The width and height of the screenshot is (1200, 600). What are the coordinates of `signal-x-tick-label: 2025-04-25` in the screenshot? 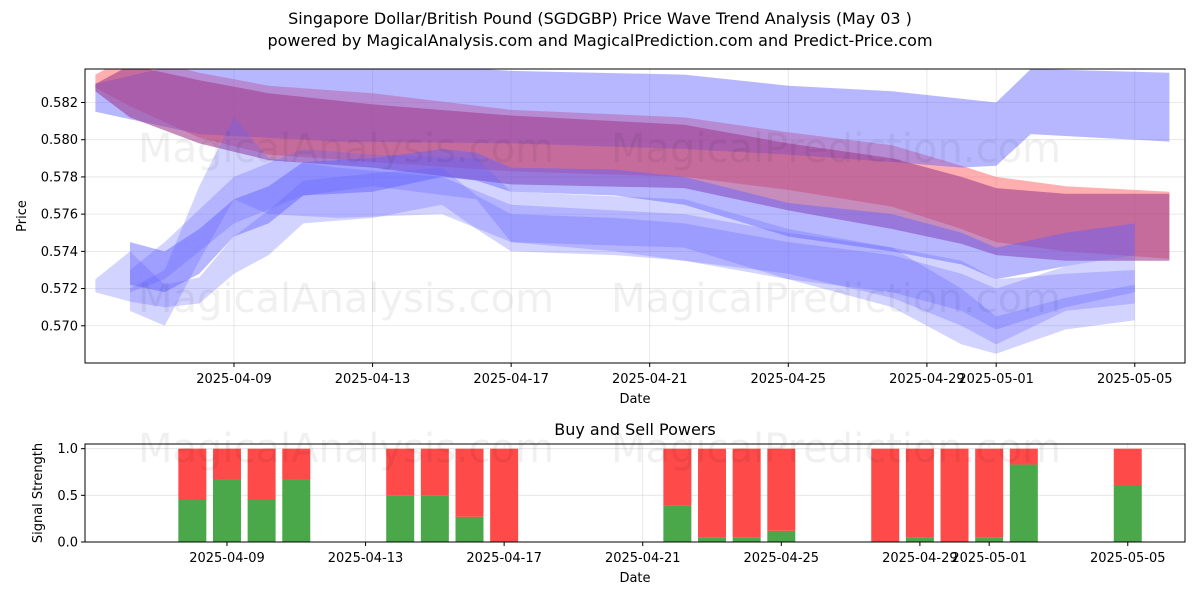 It's located at (782, 558).